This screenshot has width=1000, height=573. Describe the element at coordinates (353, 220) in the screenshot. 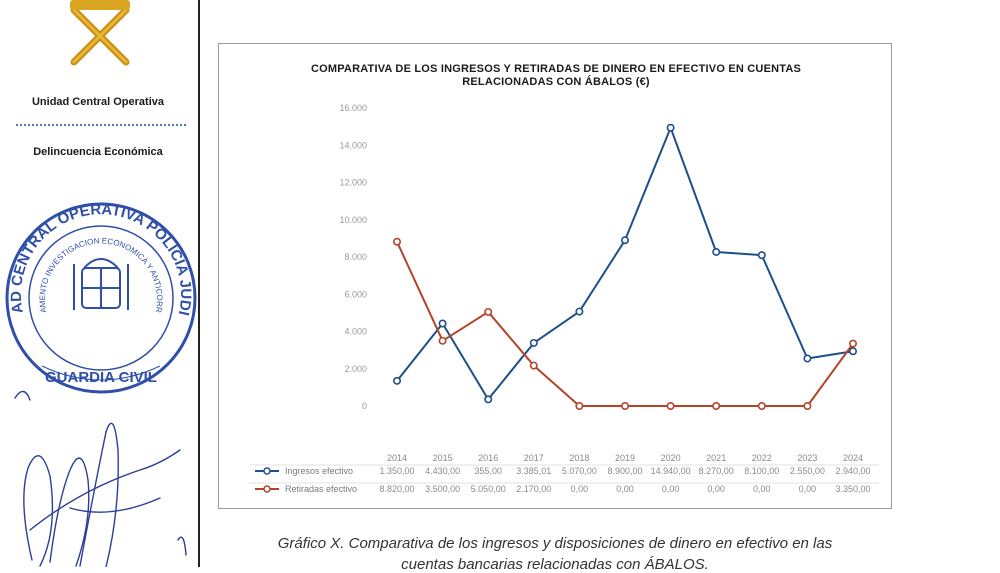

I see `y-tick-label: 10.000` at that location.